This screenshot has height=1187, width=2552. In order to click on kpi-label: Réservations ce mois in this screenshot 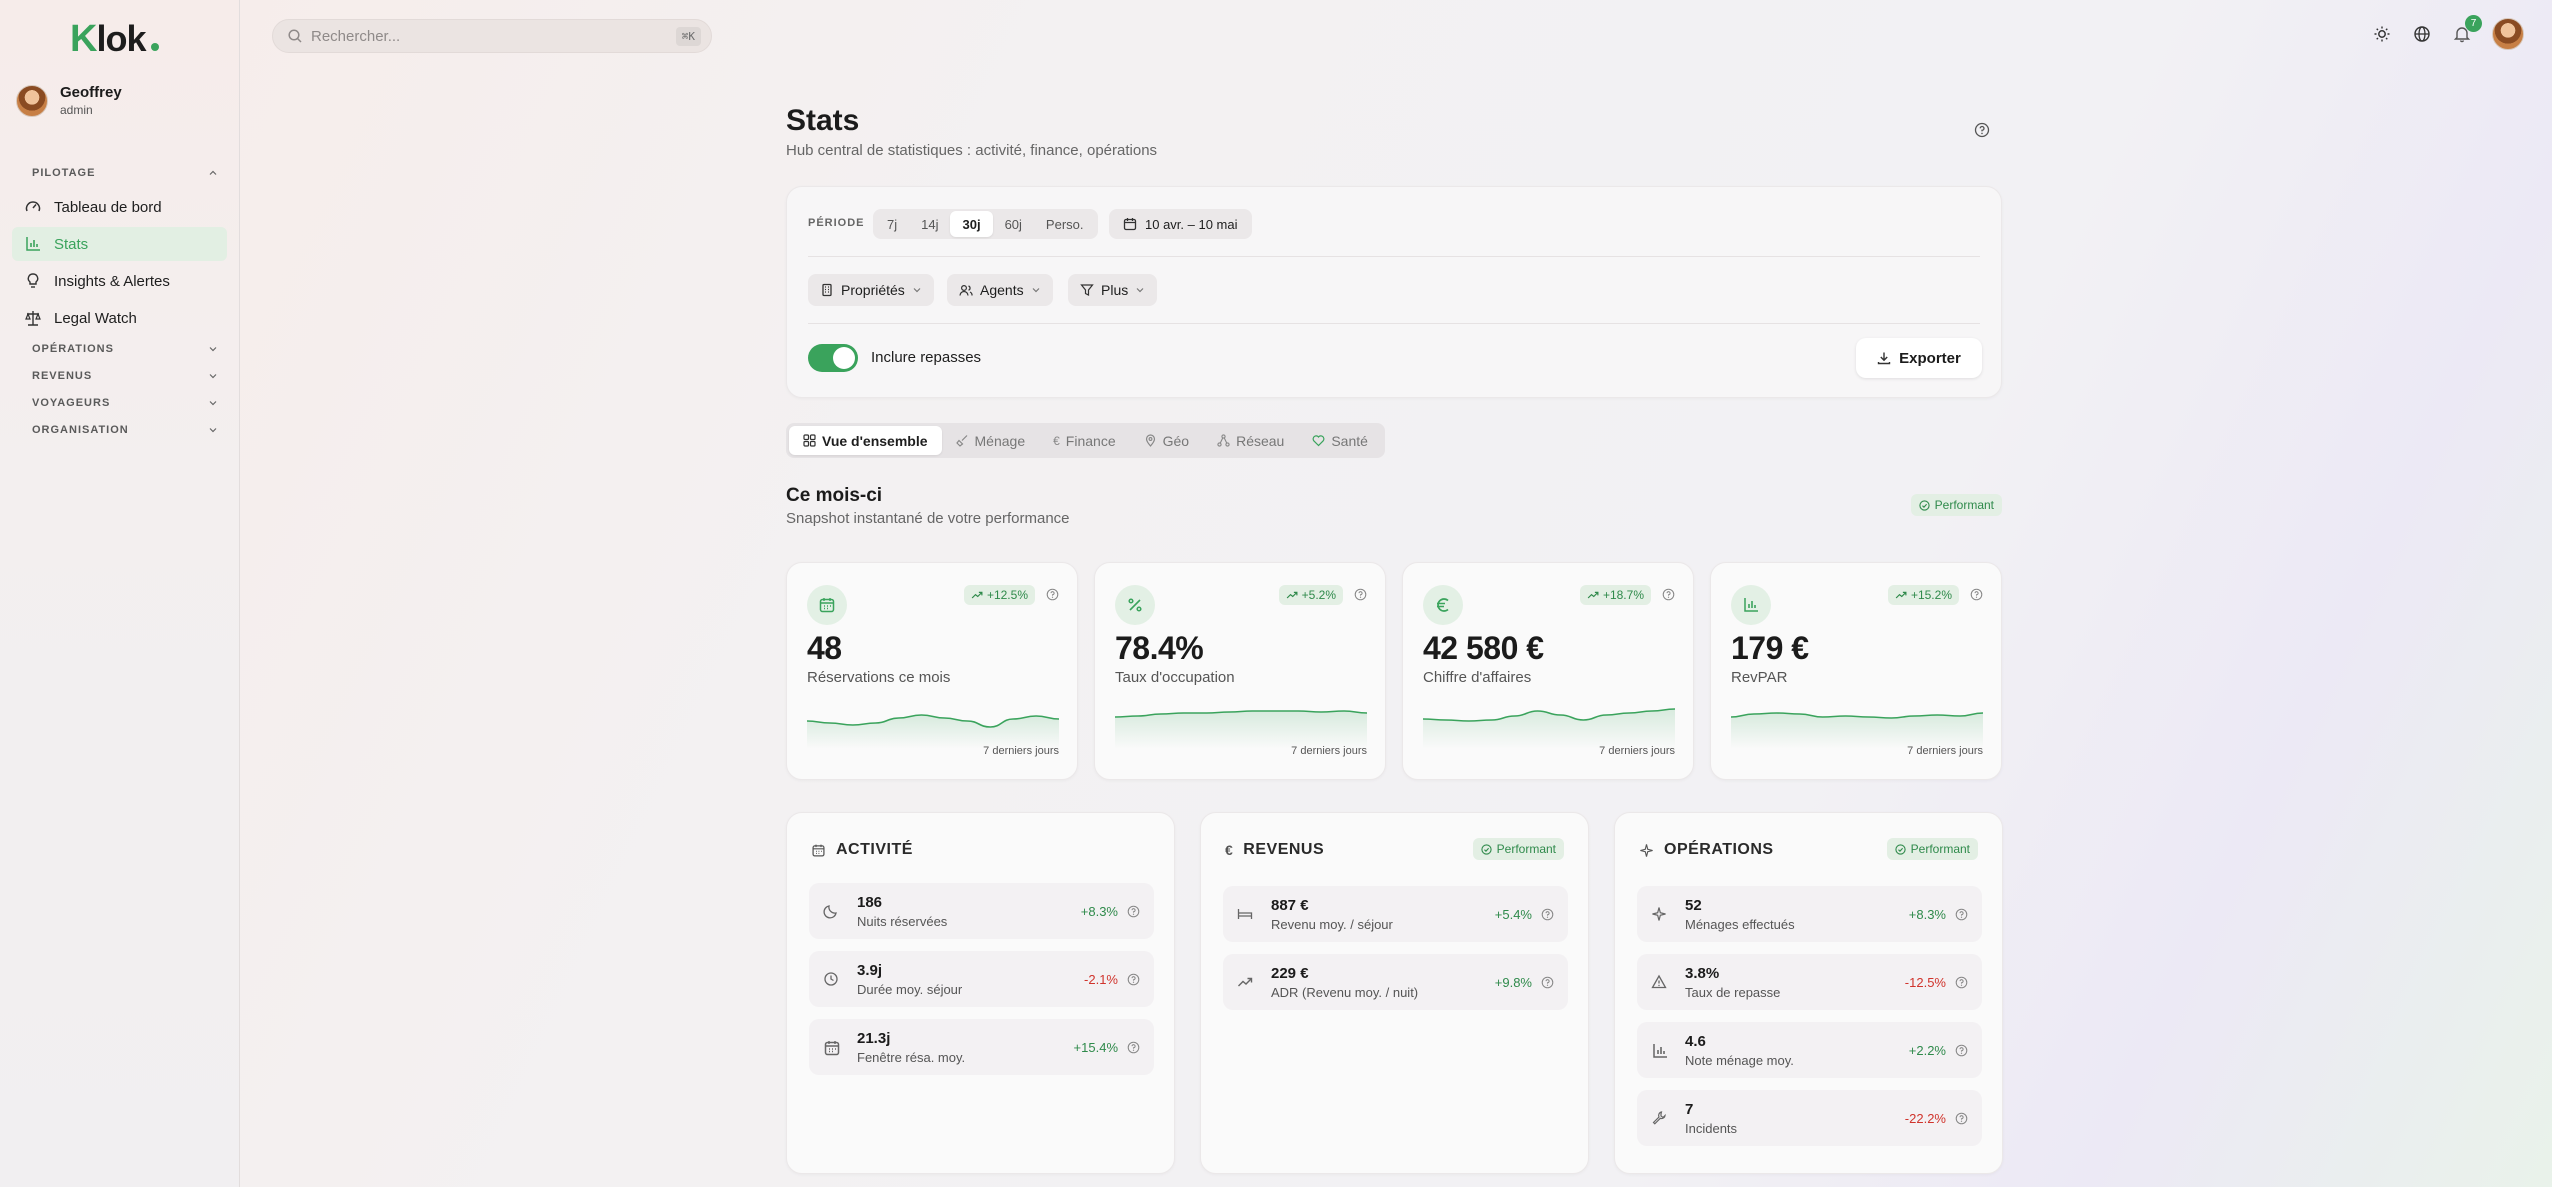, I will do `click(879, 677)`.